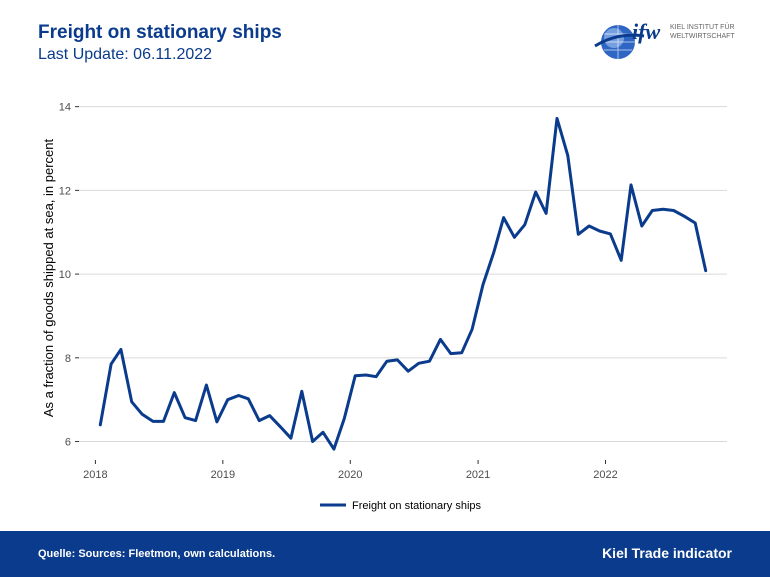 The width and height of the screenshot is (770, 577). Describe the element at coordinates (65, 275) in the screenshot. I see `y-tick-label: 10` at that location.